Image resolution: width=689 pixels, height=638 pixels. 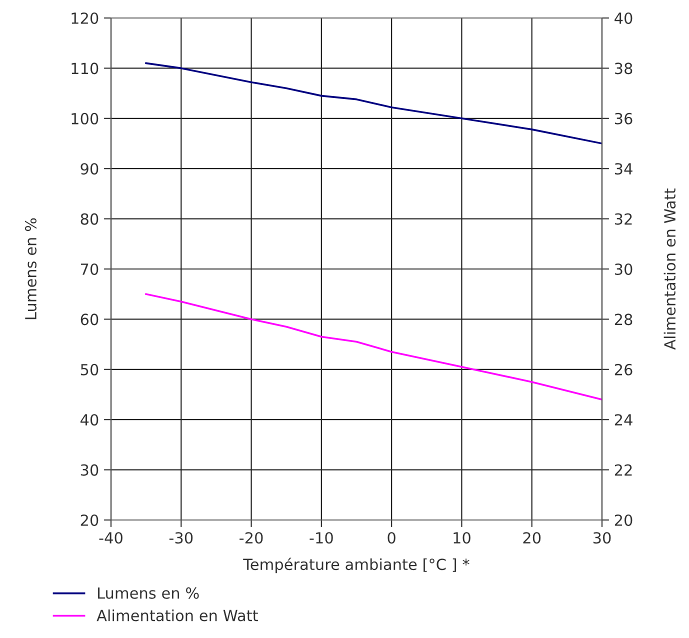 What do you see at coordinates (148, 593) in the screenshot?
I see `legend-label: Lumens en %` at bounding box center [148, 593].